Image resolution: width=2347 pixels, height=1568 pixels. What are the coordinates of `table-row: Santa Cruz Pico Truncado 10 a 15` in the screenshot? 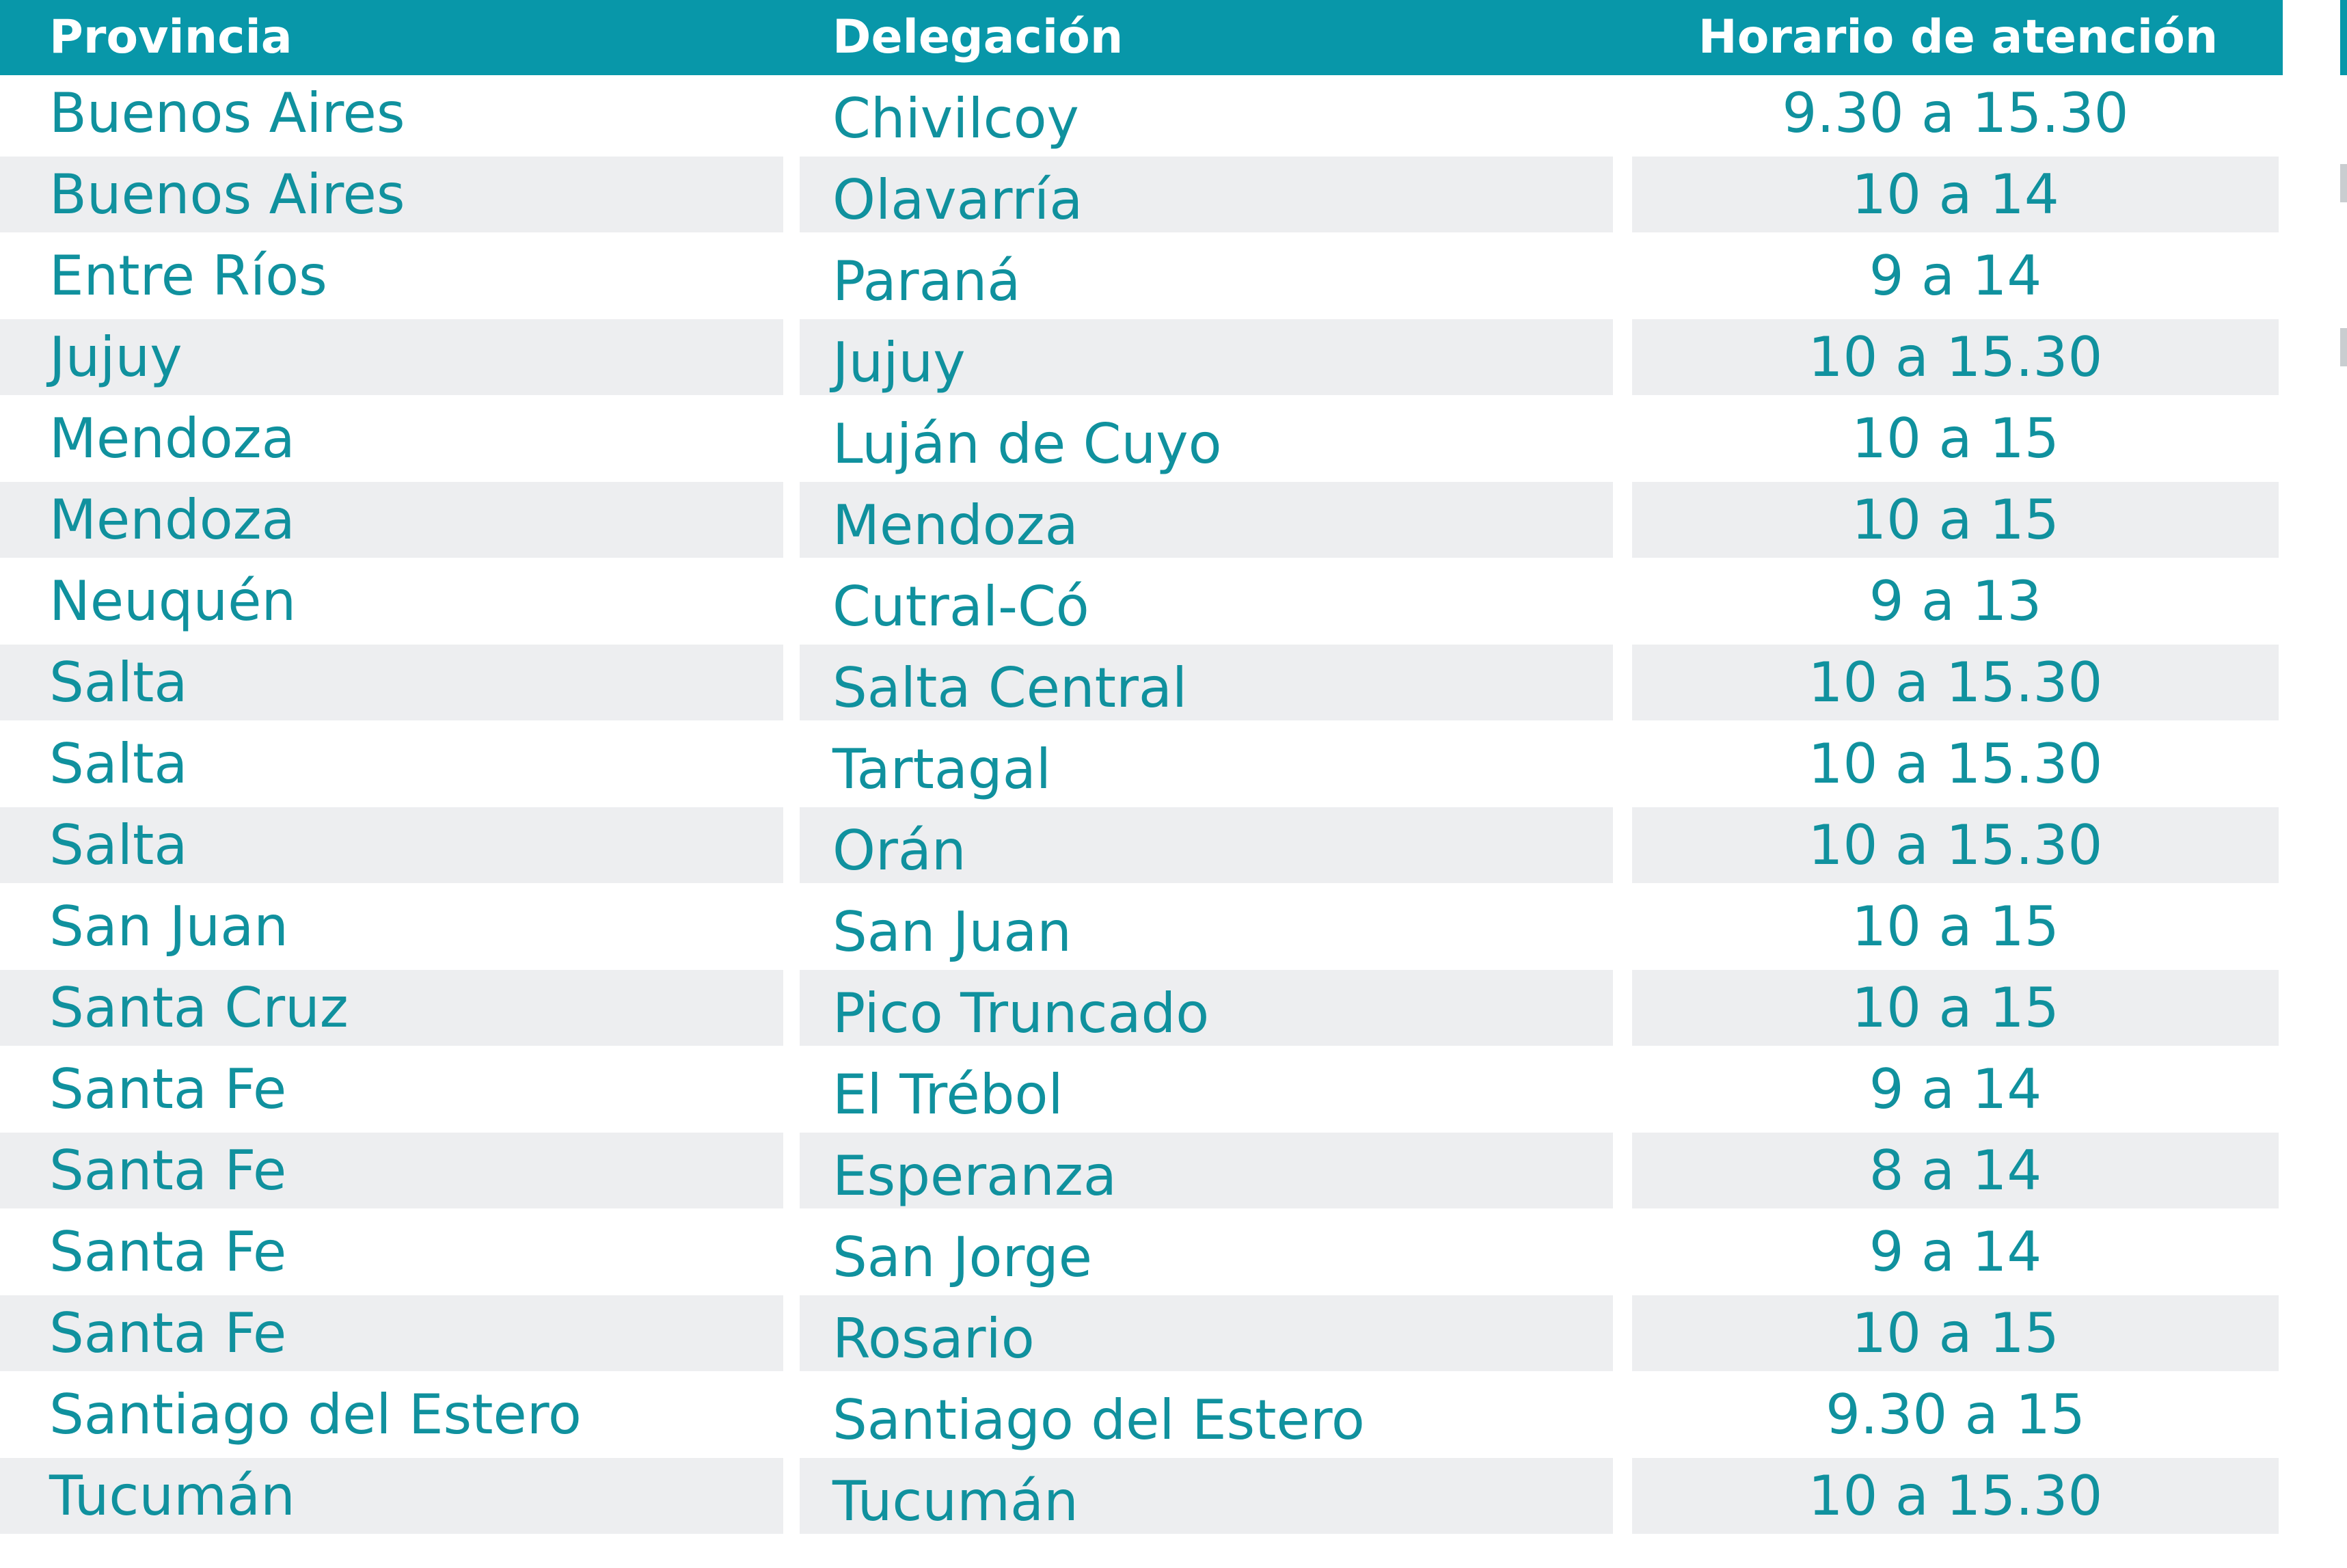 It's located at (1141, 1011).